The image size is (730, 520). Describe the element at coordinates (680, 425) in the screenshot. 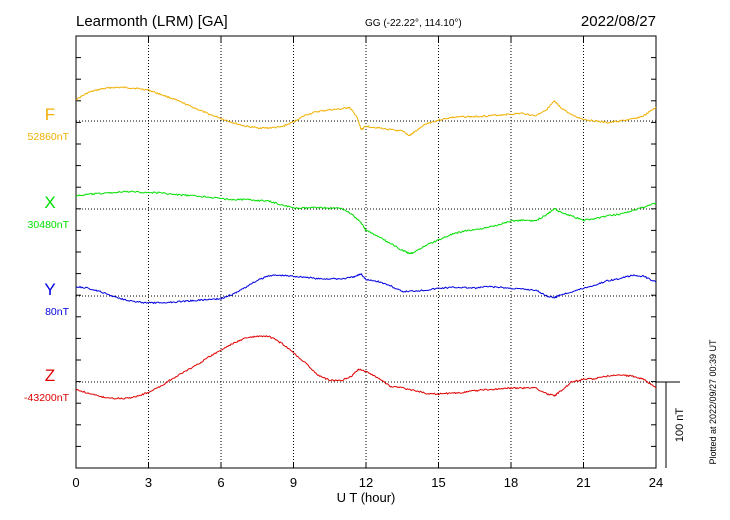

I see `scale-bar-label: 100 nT` at that location.